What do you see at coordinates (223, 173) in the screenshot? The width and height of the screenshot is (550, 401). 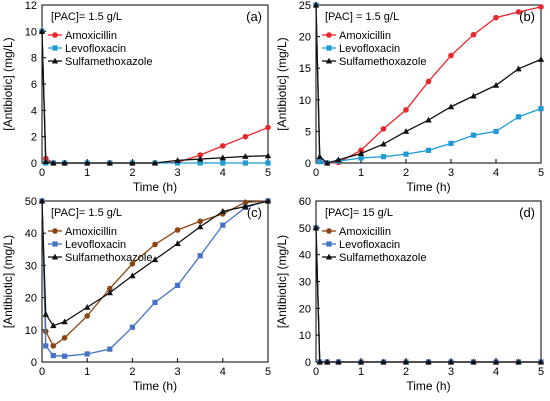 I see `x-tick-label: 4` at bounding box center [223, 173].